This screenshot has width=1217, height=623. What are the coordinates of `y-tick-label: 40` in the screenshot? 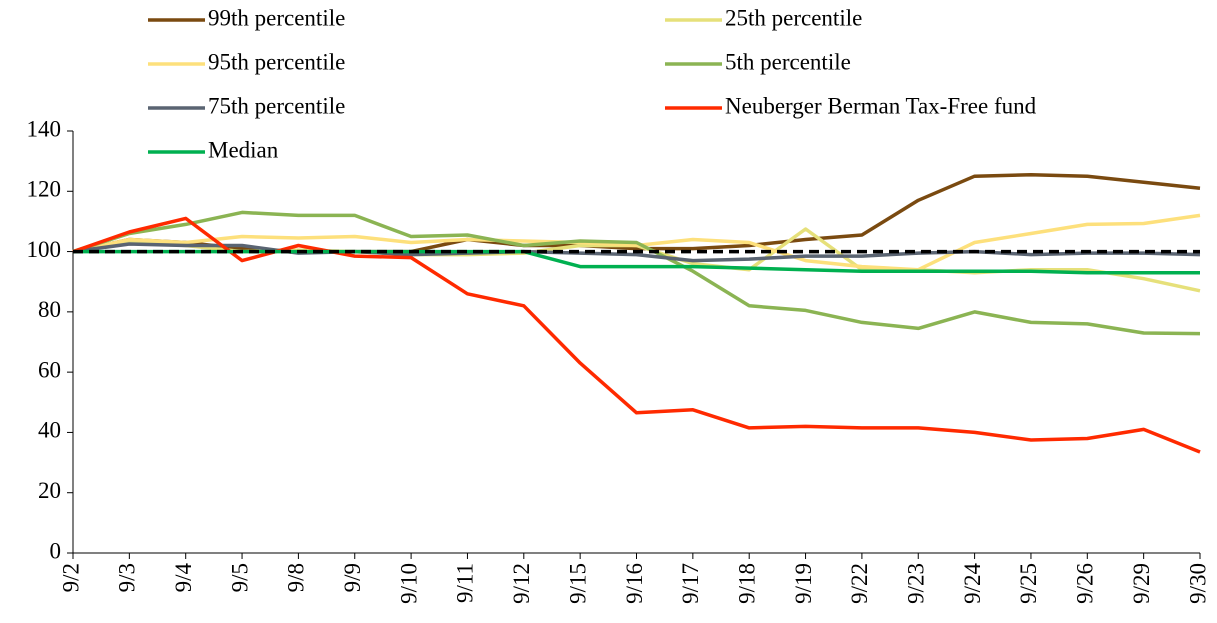 It's located at (49, 430).